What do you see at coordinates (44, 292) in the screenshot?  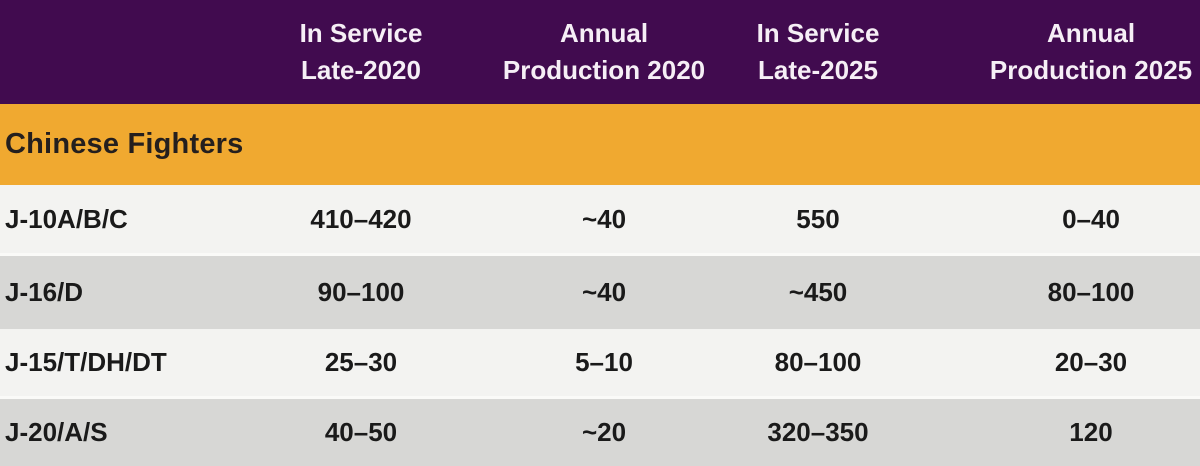 I see `row-label: J-16/D` at bounding box center [44, 292].